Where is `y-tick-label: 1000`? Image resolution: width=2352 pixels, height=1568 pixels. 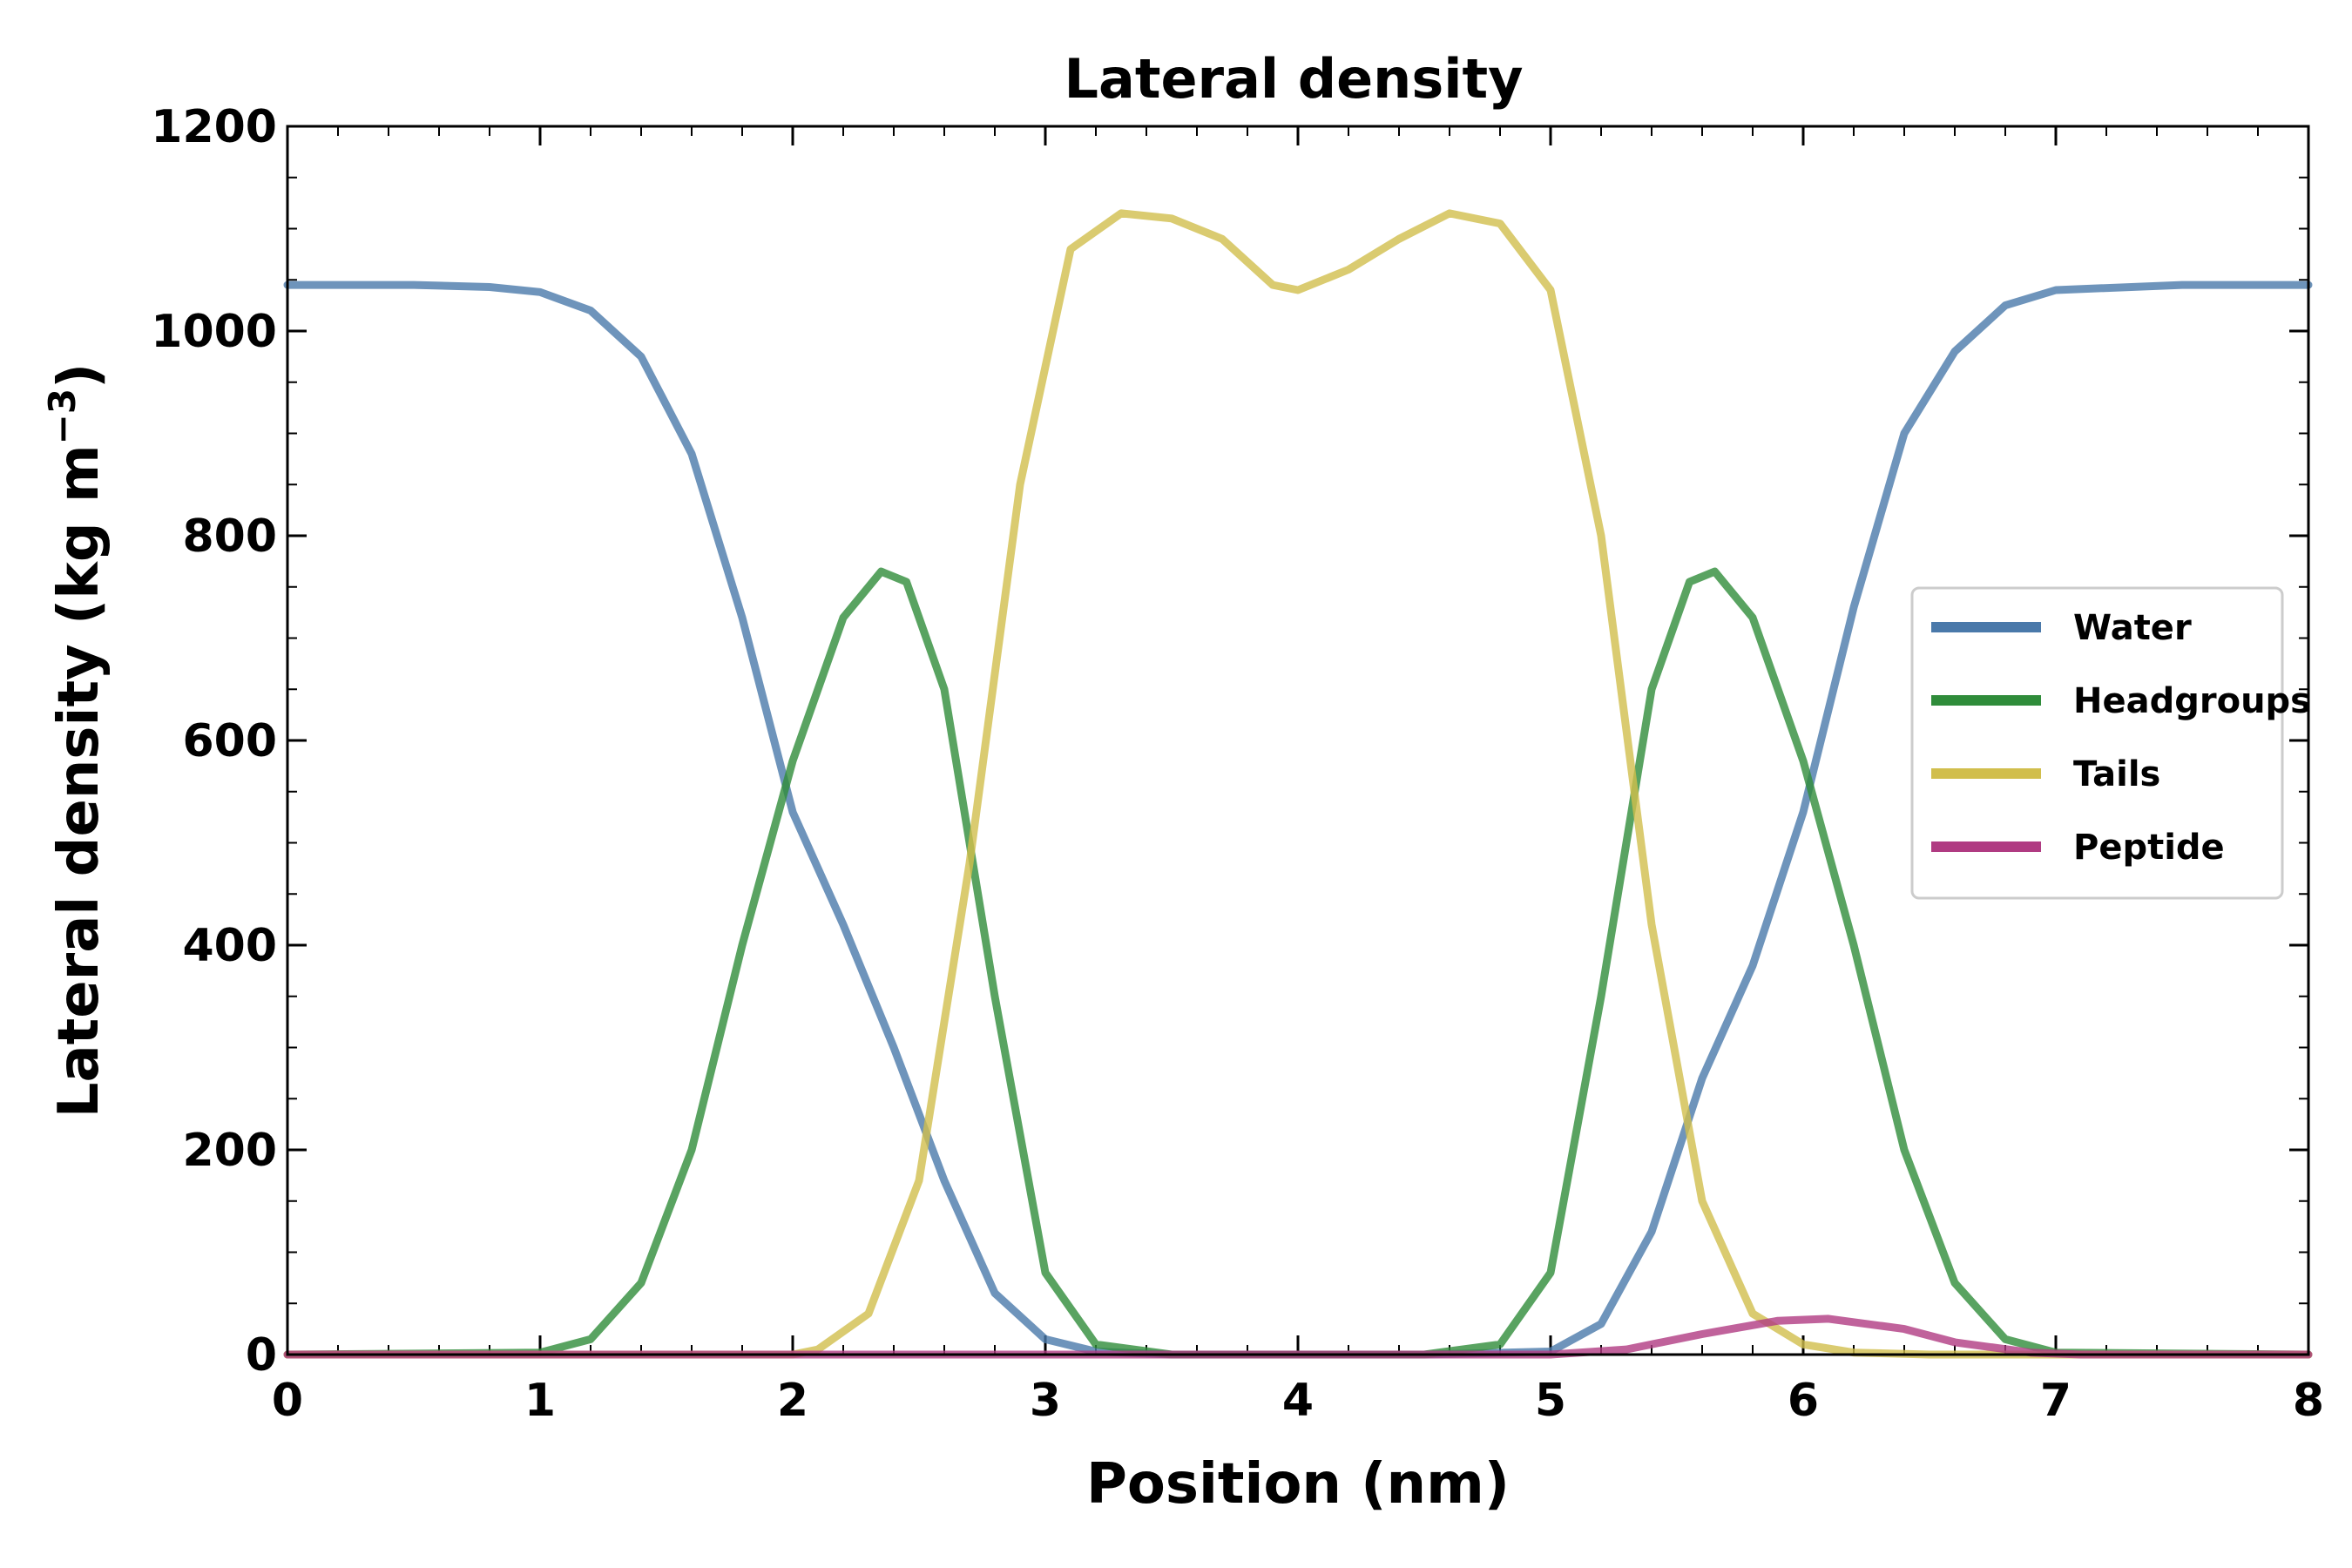
y-tick-label: 1000 is located at coordinates (214, 332).